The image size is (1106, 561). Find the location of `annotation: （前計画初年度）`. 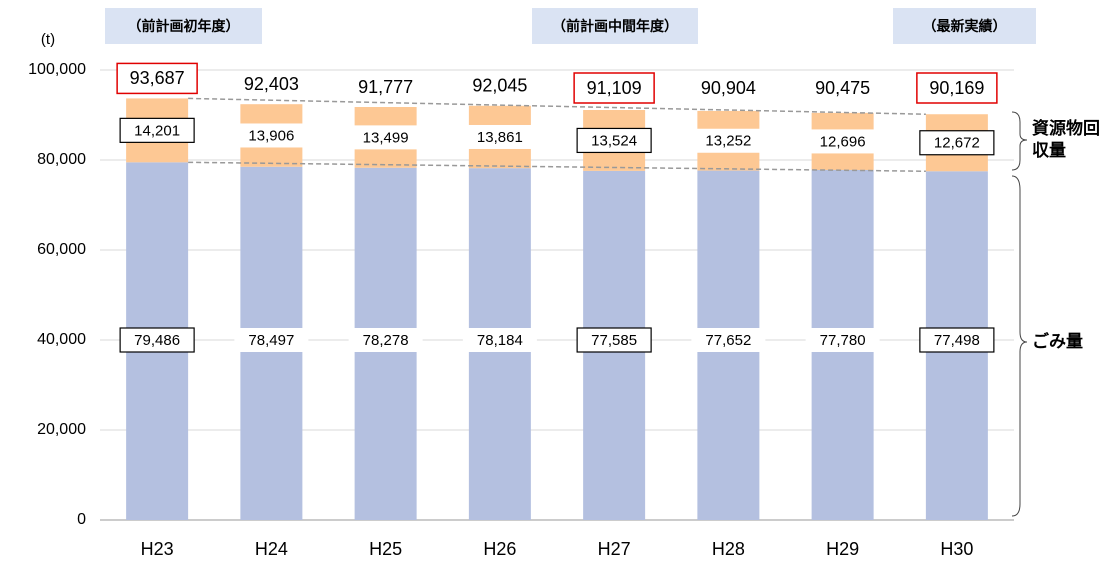

annotation: （前計画初年度） is located at coordinates (184, 26).